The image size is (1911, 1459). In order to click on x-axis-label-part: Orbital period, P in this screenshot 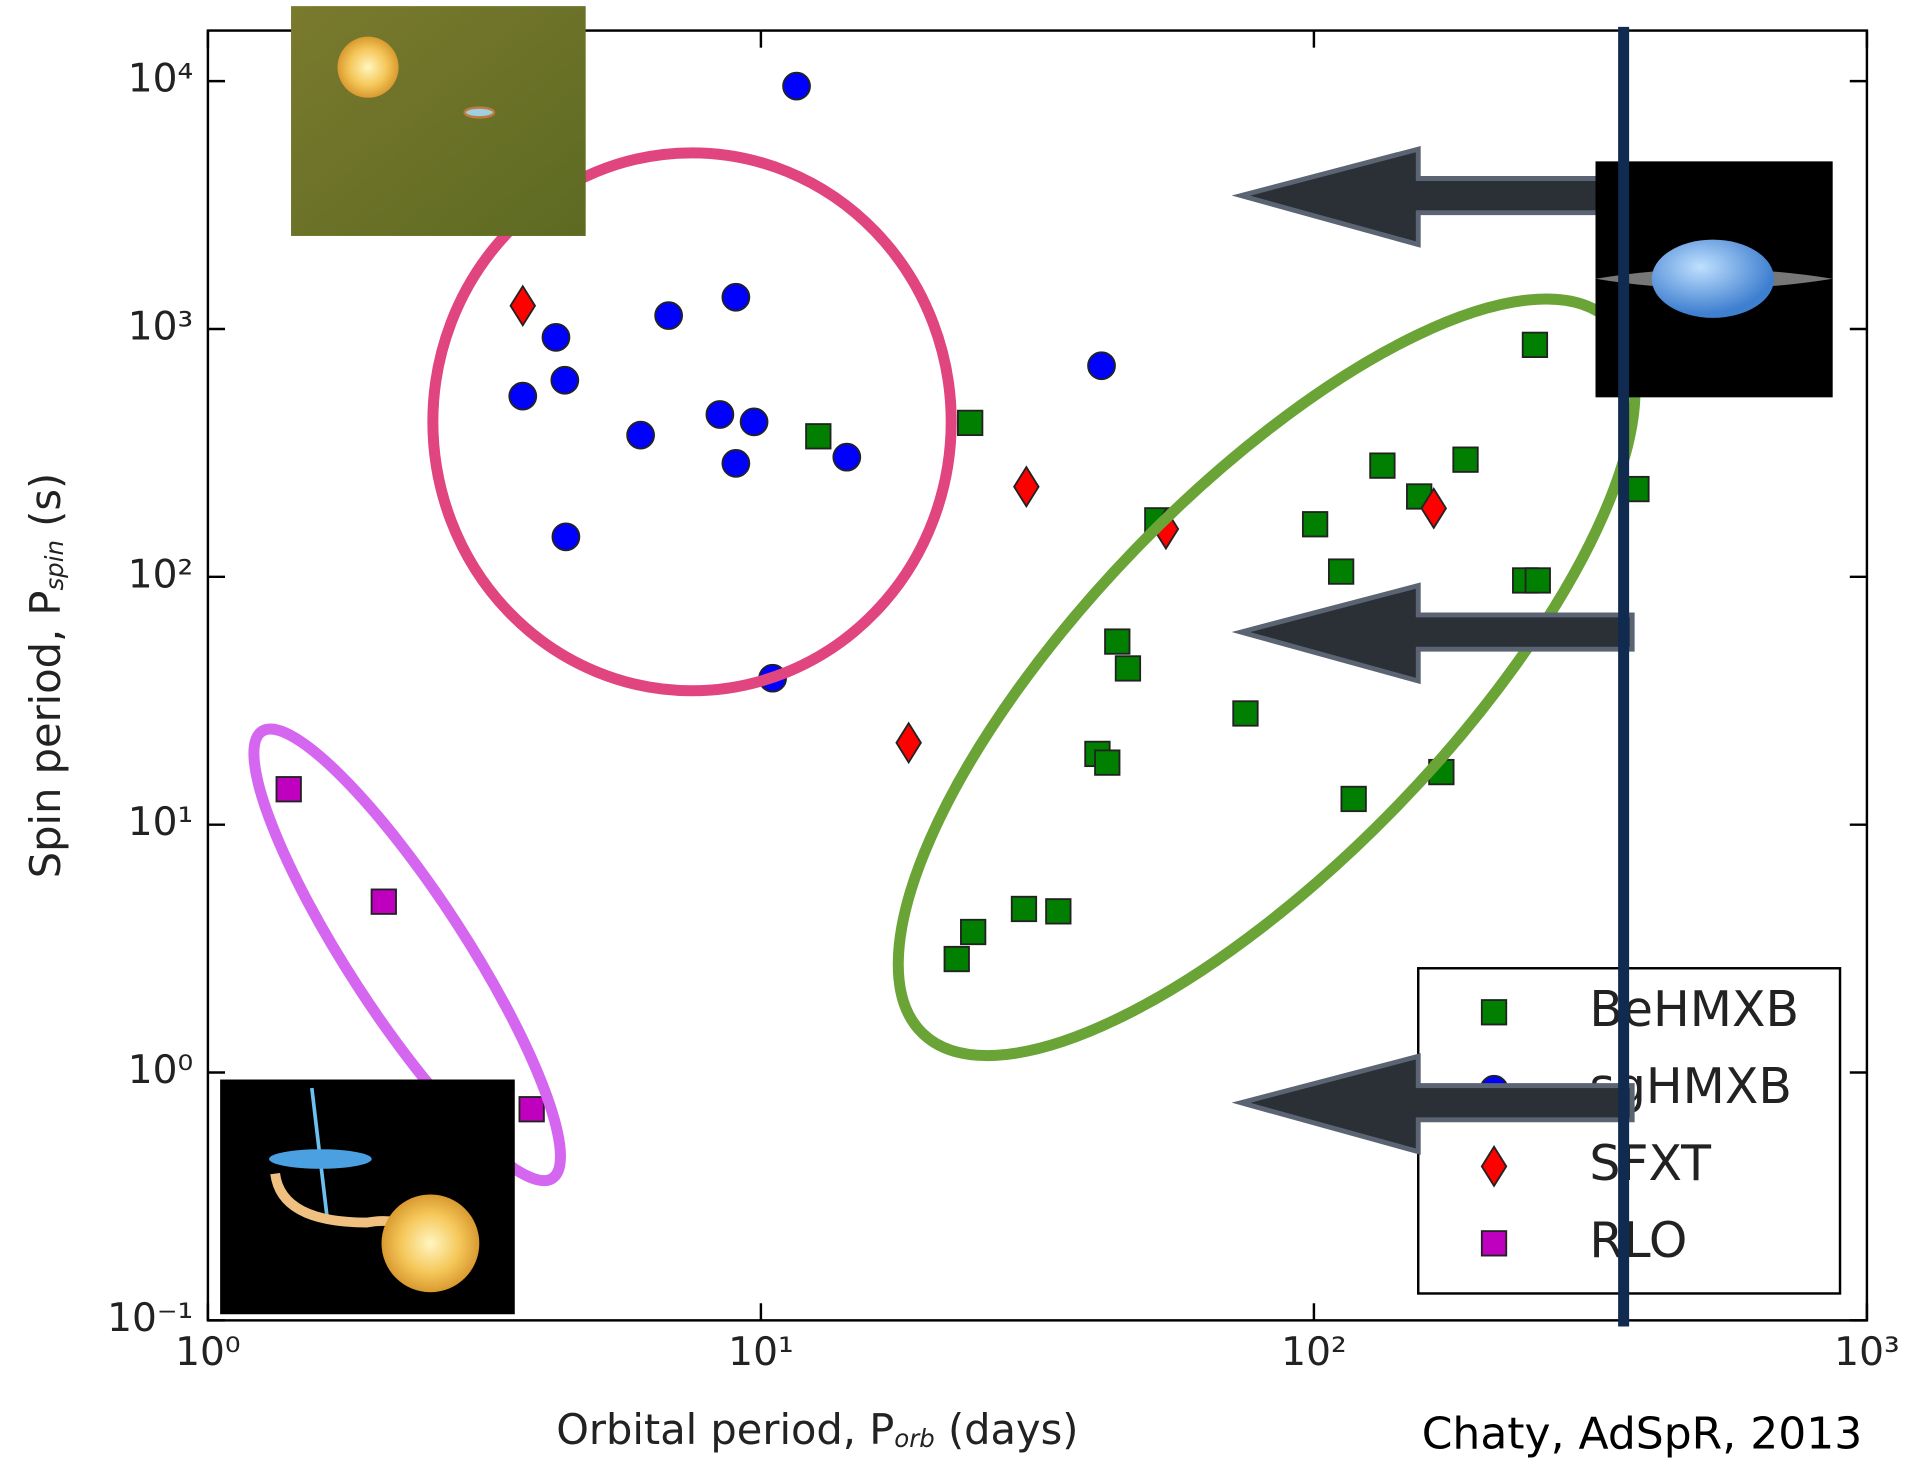, I will do `click(725, 1429)`.